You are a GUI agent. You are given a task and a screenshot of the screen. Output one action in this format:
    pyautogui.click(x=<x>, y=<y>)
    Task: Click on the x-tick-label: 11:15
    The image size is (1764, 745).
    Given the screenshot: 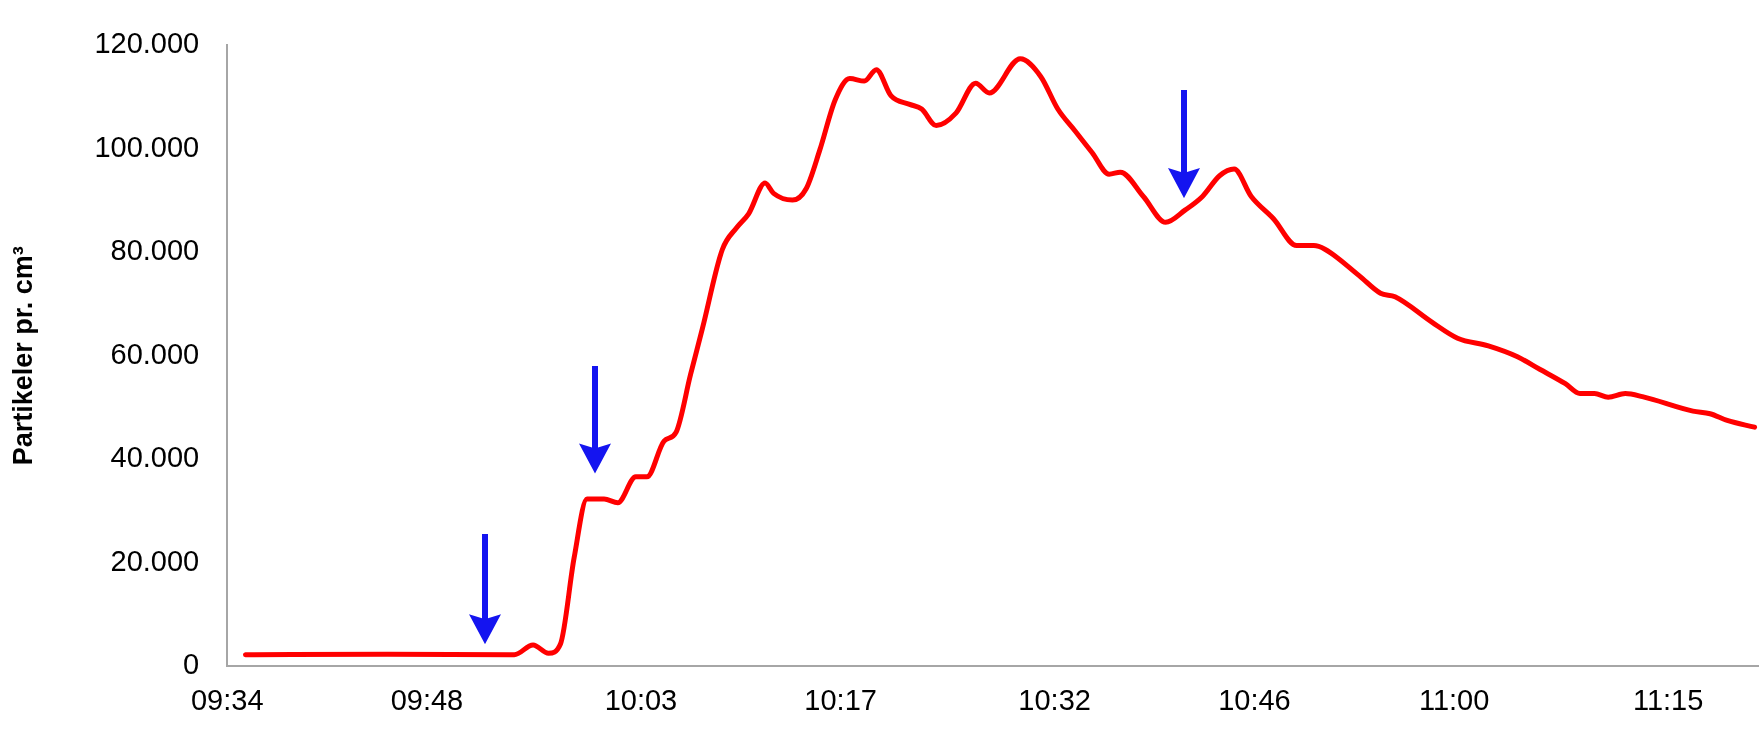 What is the action you would take?
    pyautogui.click(x=1668, y=699)
    